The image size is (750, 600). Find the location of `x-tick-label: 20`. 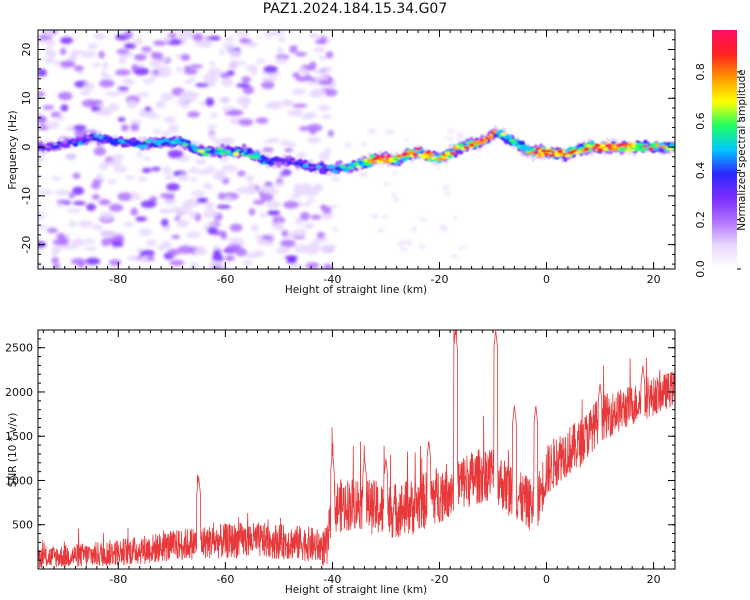

x-tick-label: 20 is located at coordinates (654, 279).